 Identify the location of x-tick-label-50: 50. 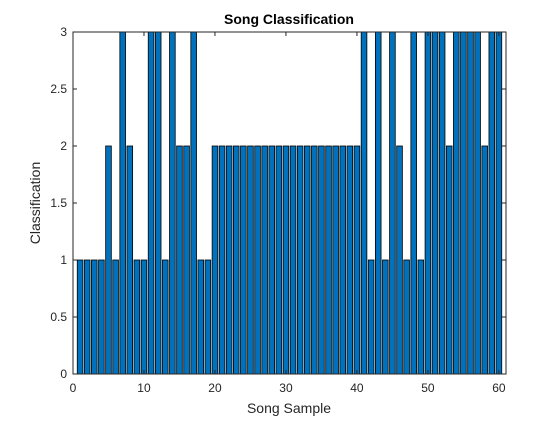
(428, 388).